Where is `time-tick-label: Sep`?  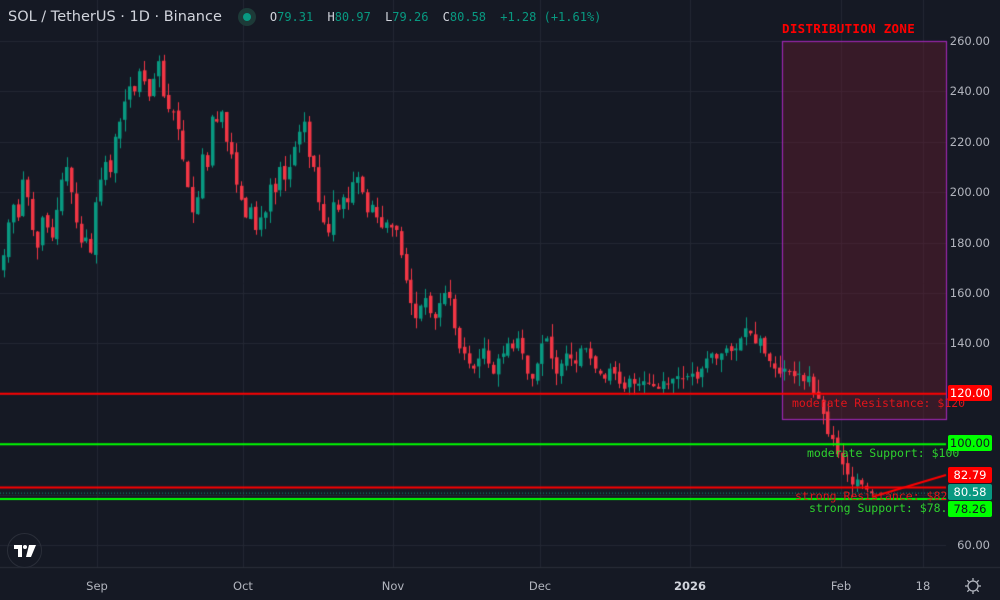
time-tick-label: Sep is located at coordinates (97, 586).